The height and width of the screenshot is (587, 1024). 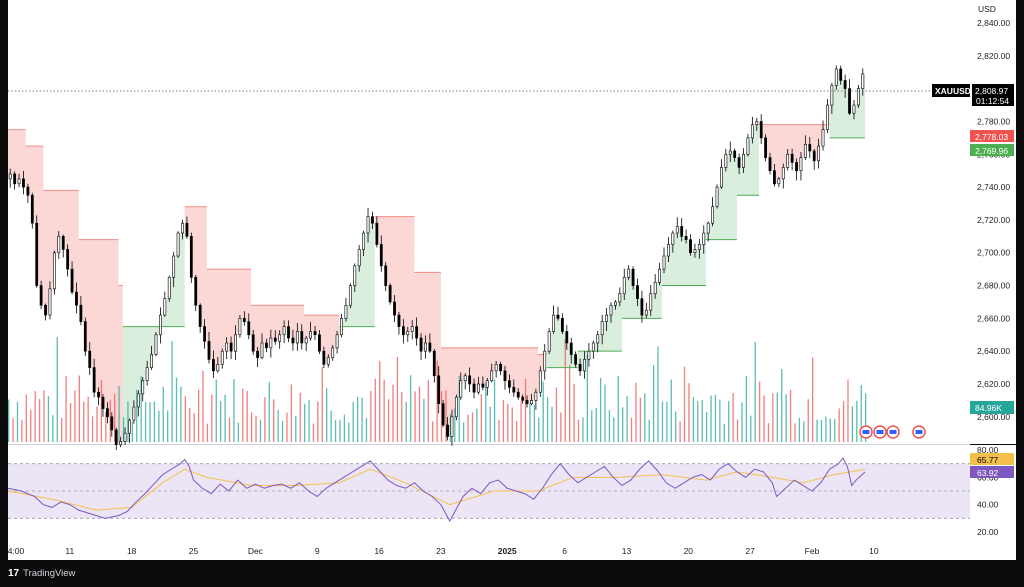 I want to click on price-tick-label: 2,780.00, so click(x=993, y=121).